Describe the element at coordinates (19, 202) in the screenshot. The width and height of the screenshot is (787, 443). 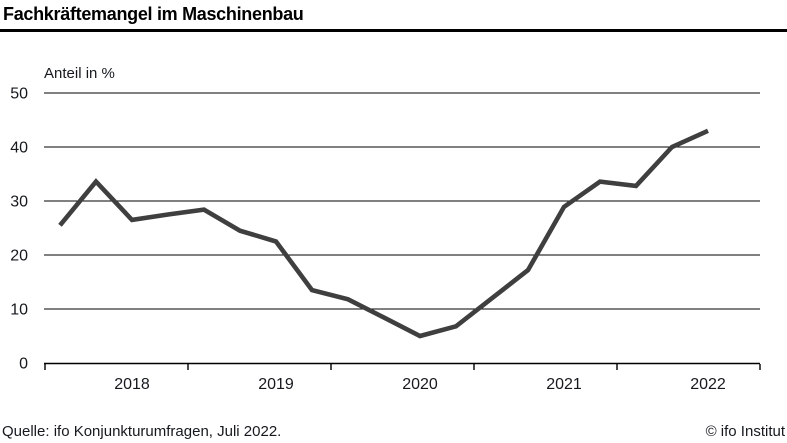
I see `y-tick-label: 30` at that location.